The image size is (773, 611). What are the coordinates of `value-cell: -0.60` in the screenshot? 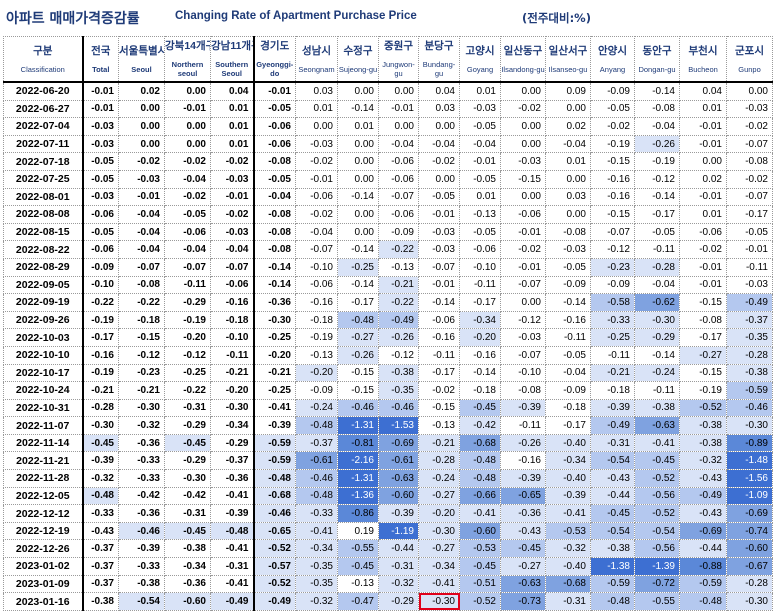 It's located at (398, 496).